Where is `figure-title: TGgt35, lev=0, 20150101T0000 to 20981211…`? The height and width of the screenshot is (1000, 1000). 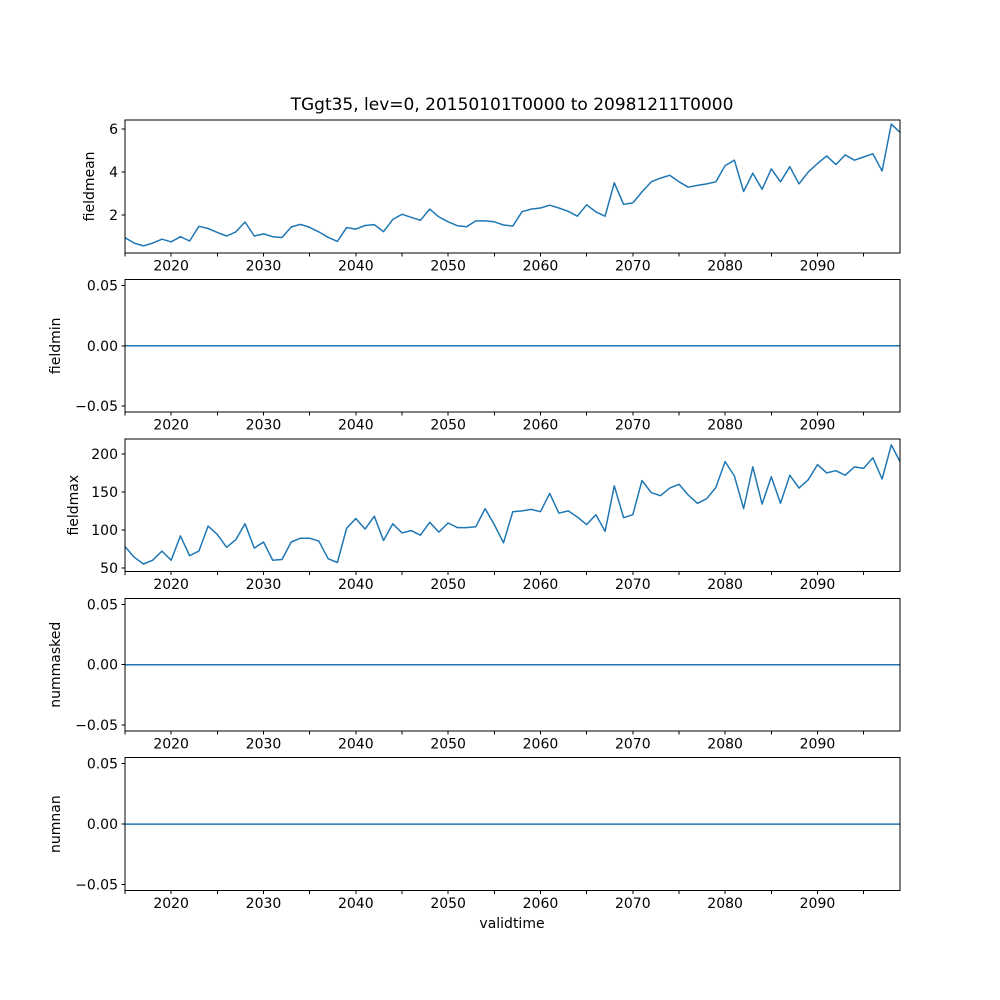
figure-title: TGgt35, lev=0, 20150101T0000 to 20981211… is located at coordinates (512, 105).